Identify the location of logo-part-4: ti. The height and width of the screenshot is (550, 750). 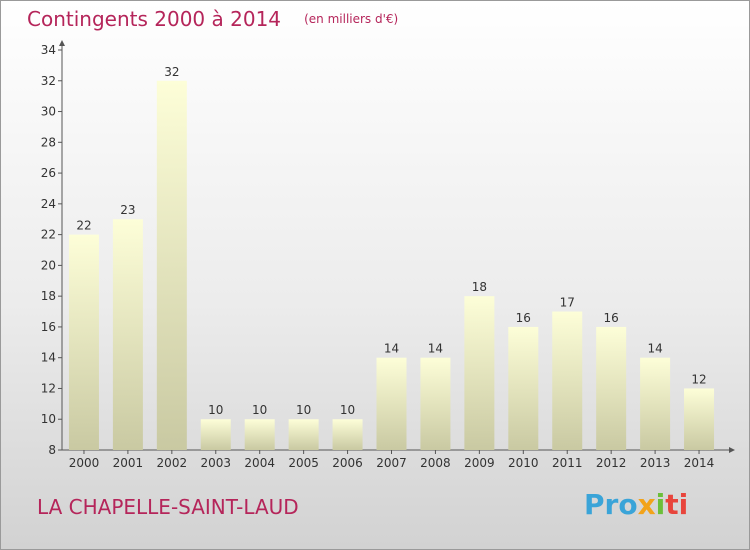
(677, 504).